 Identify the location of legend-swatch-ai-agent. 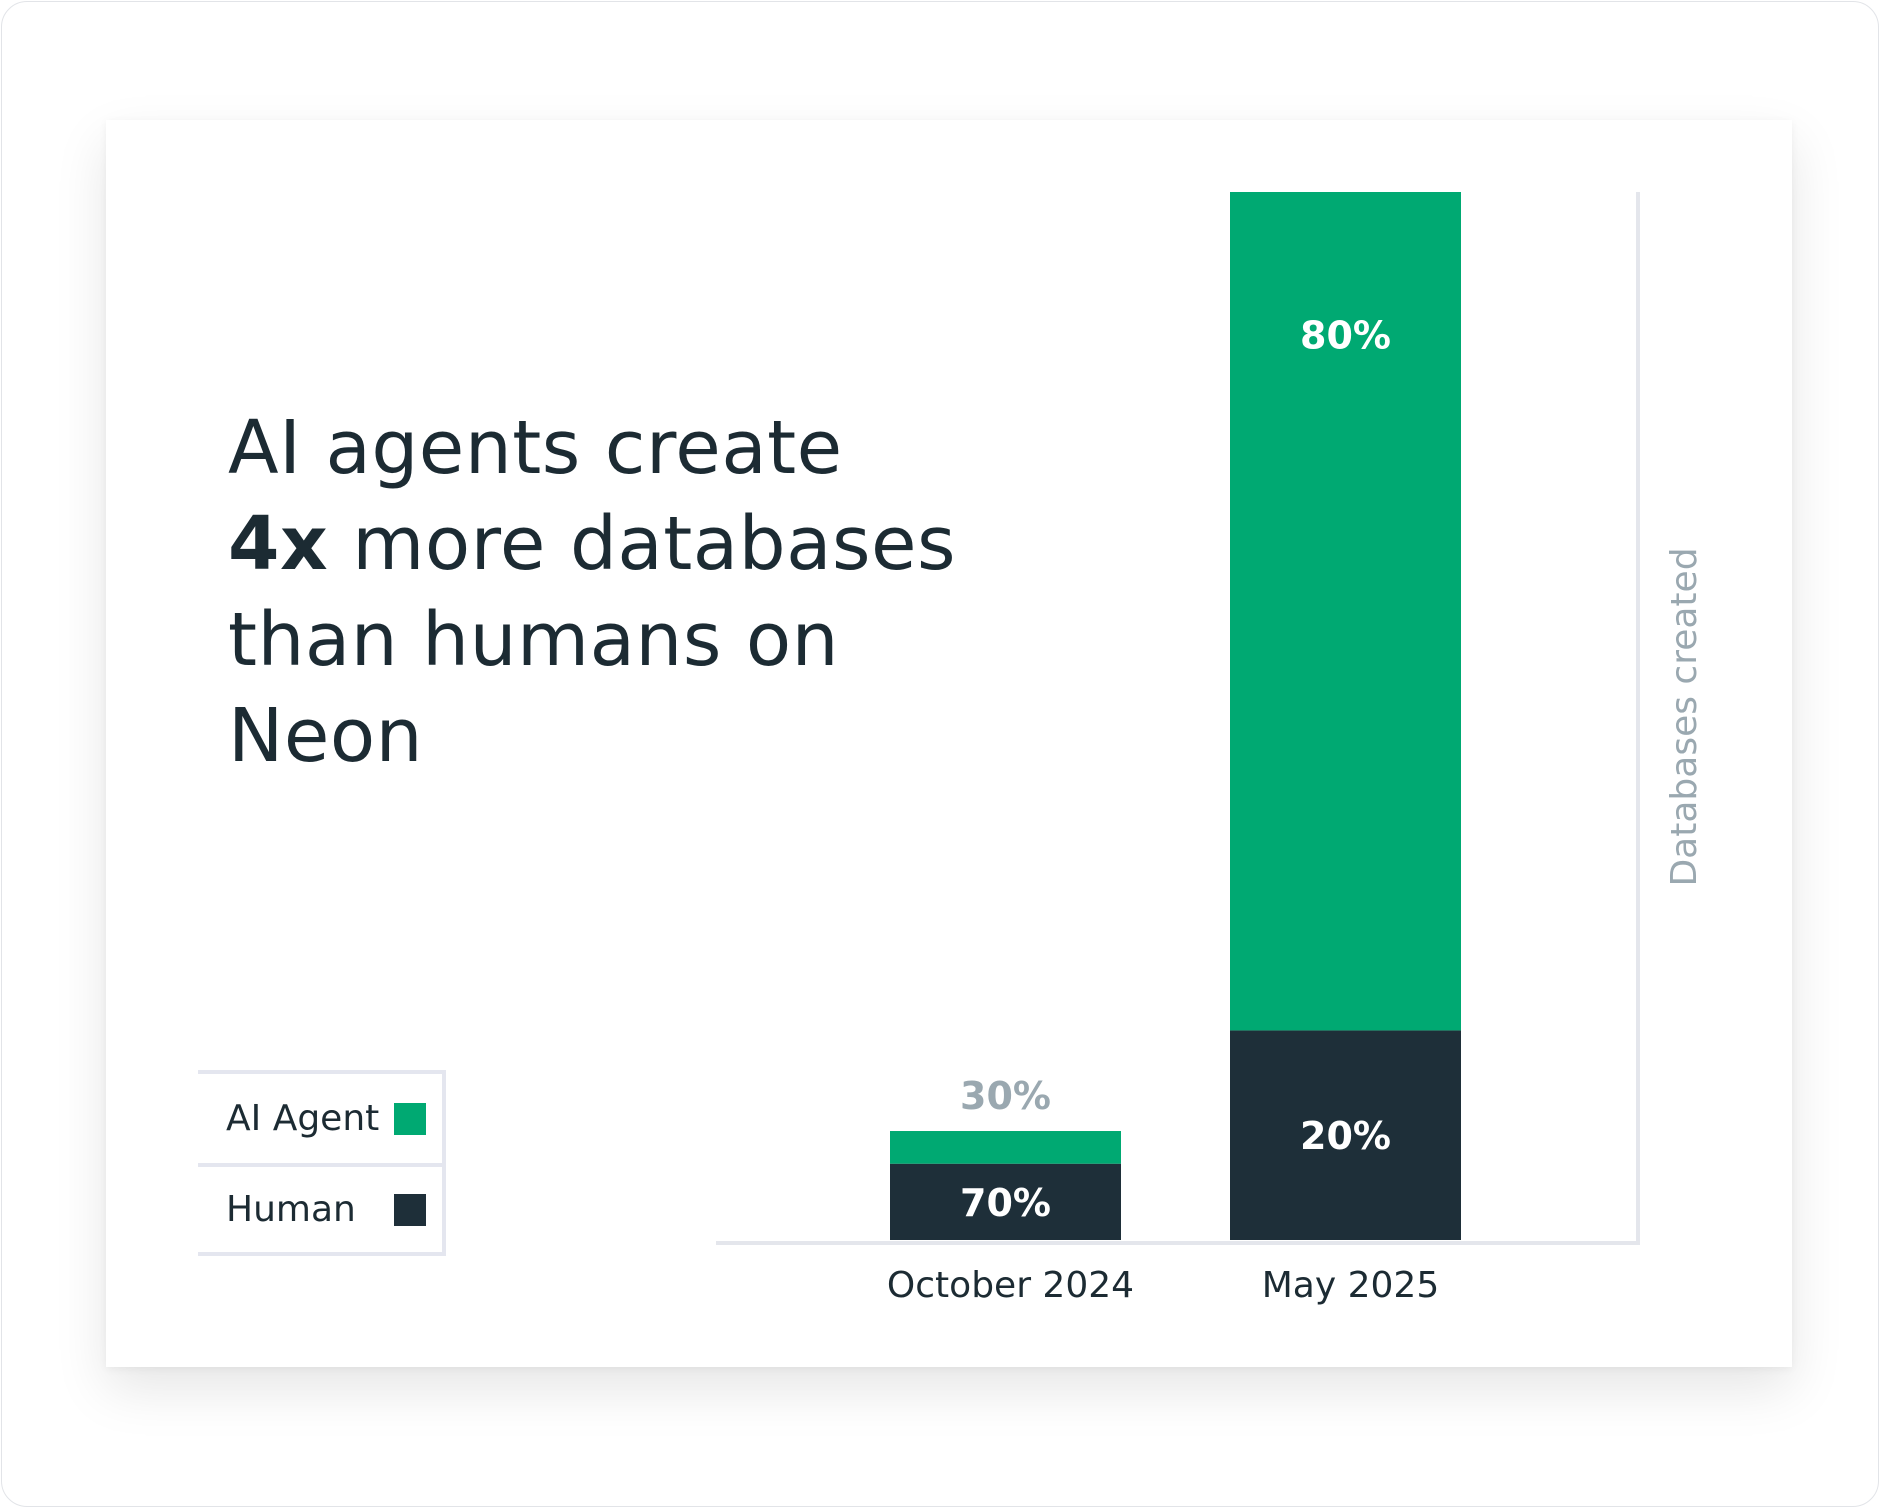
(410, 1118).